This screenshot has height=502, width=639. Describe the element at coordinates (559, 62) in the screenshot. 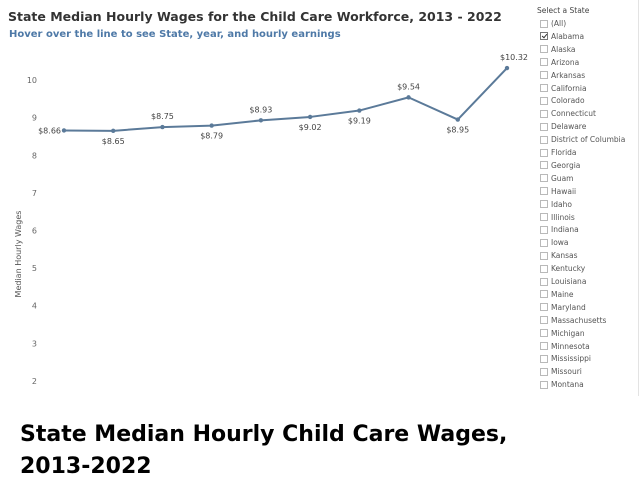

I see `filter-option: Arizona` at that location.